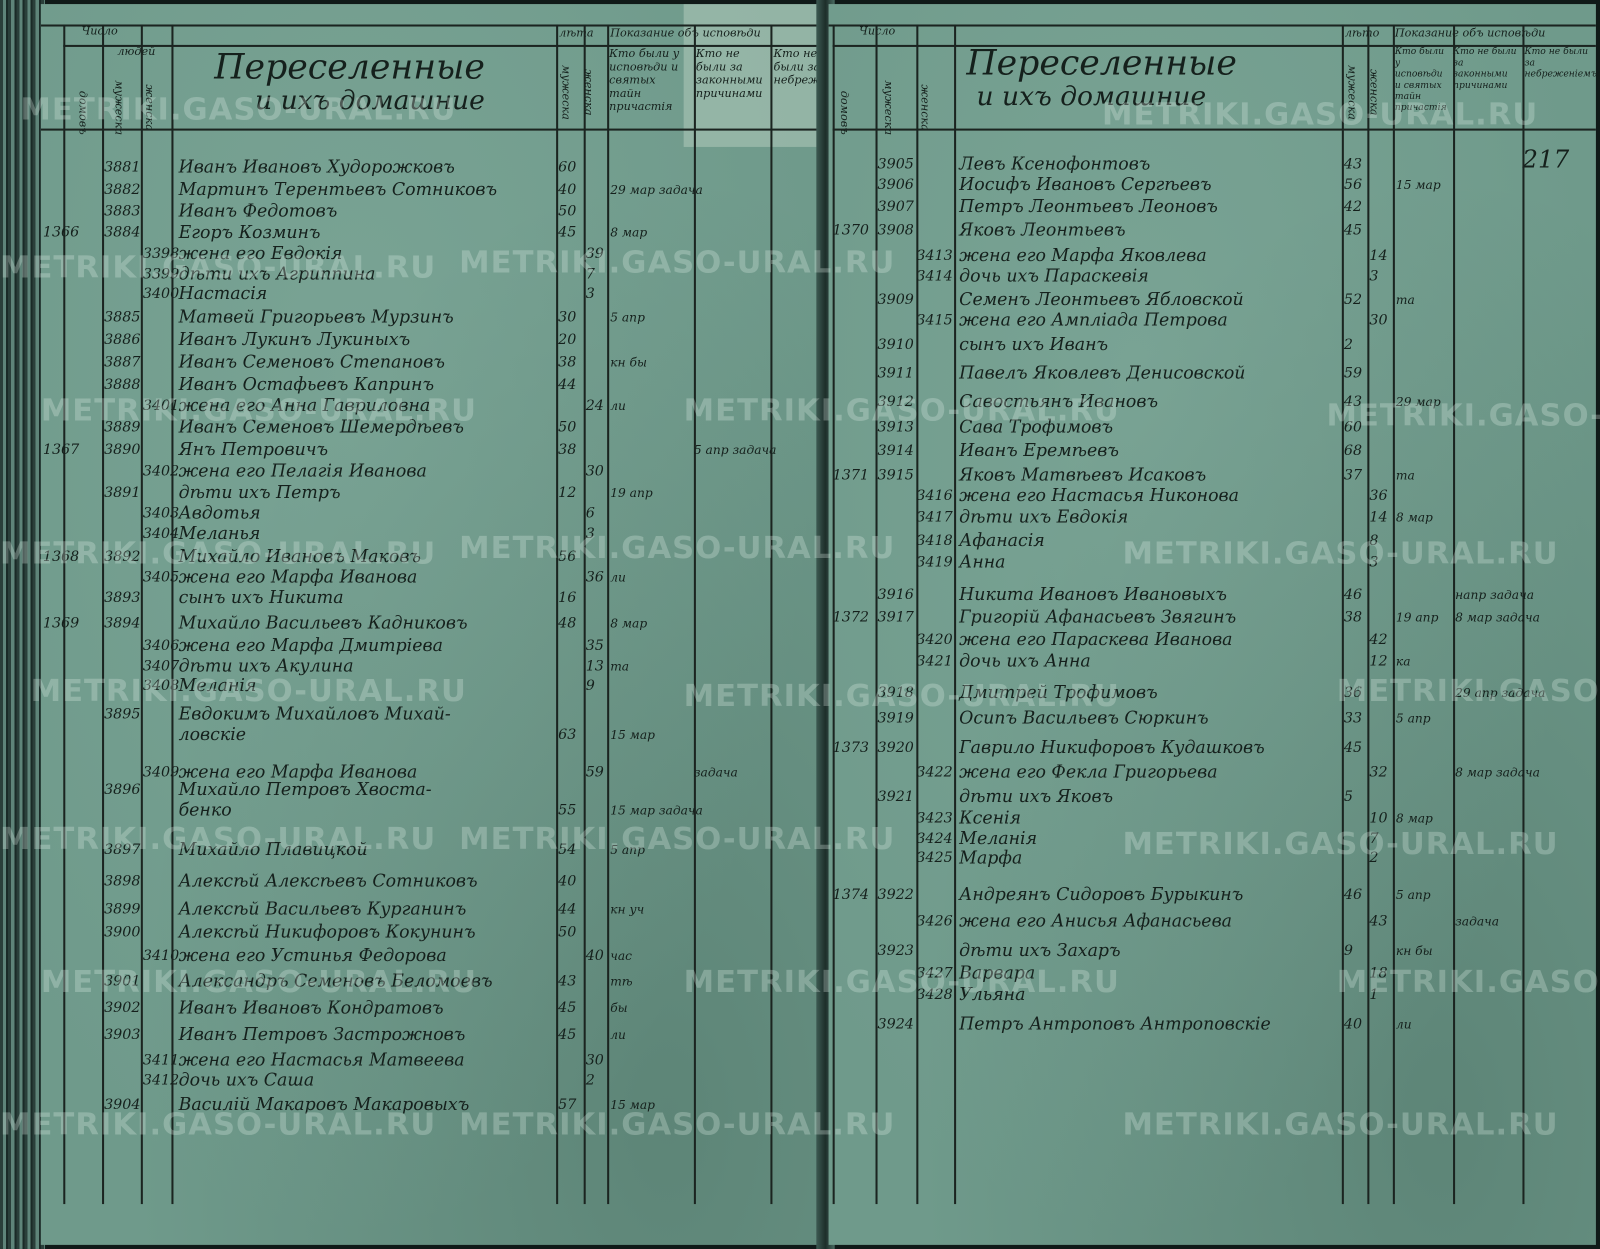  What do you see at coordinates (934, 639) in the screenshot?
I see `female-register-number: 3420` at bounding box center [934, 639].